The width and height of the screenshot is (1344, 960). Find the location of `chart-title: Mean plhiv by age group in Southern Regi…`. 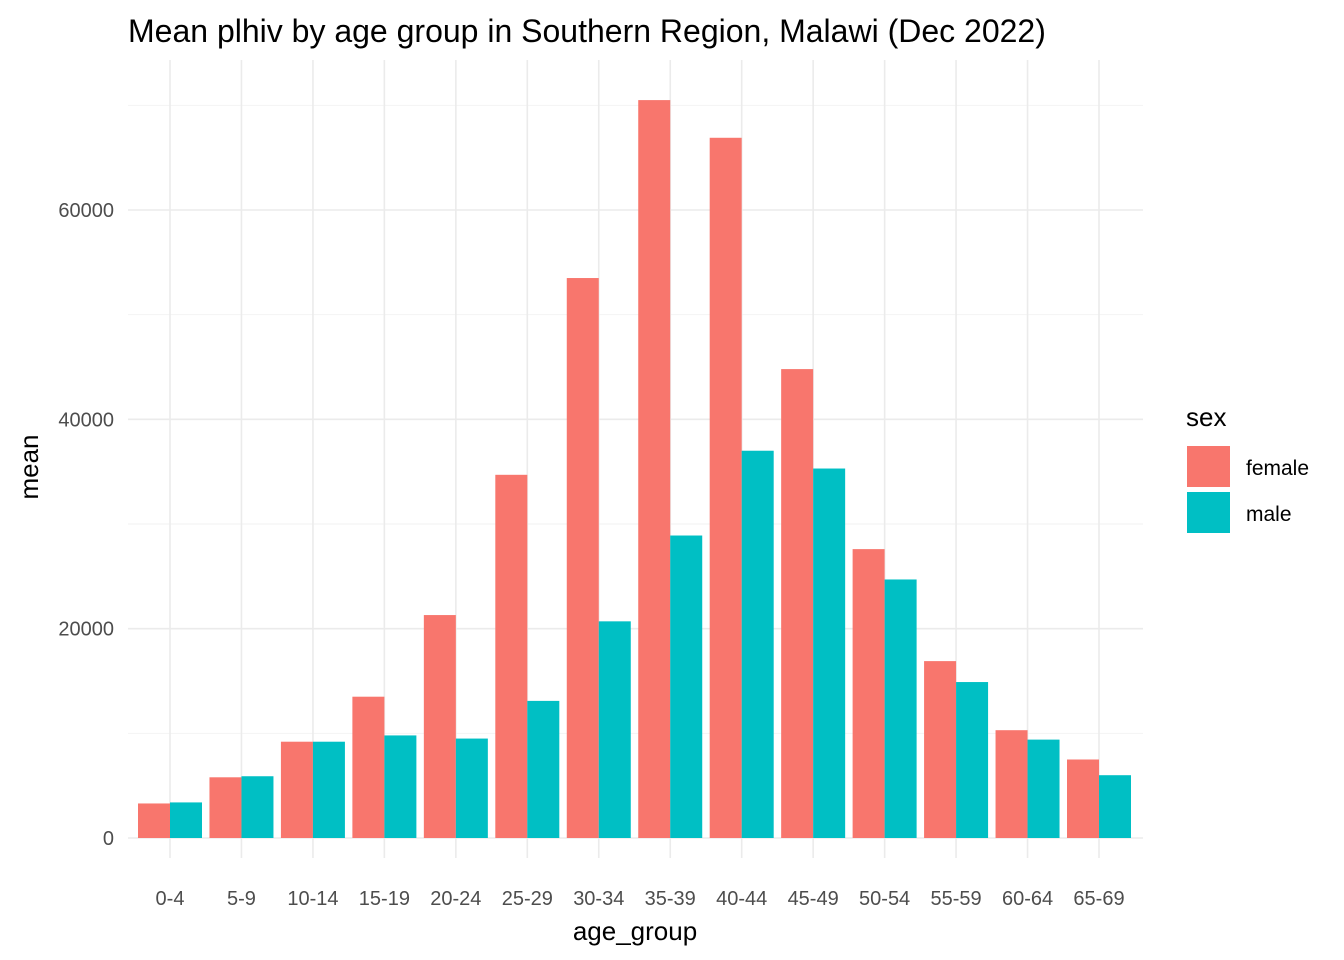

chart-title: Mean plhiv by age group in Southern Regi… is located at coordinates (587, 31).